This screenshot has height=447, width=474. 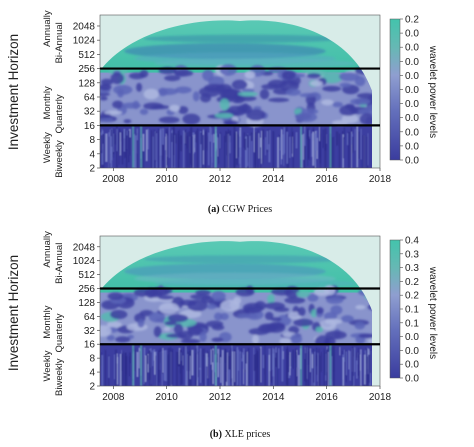 I want to click on horizon-label: Biweekly, so click(x=59, y=377).